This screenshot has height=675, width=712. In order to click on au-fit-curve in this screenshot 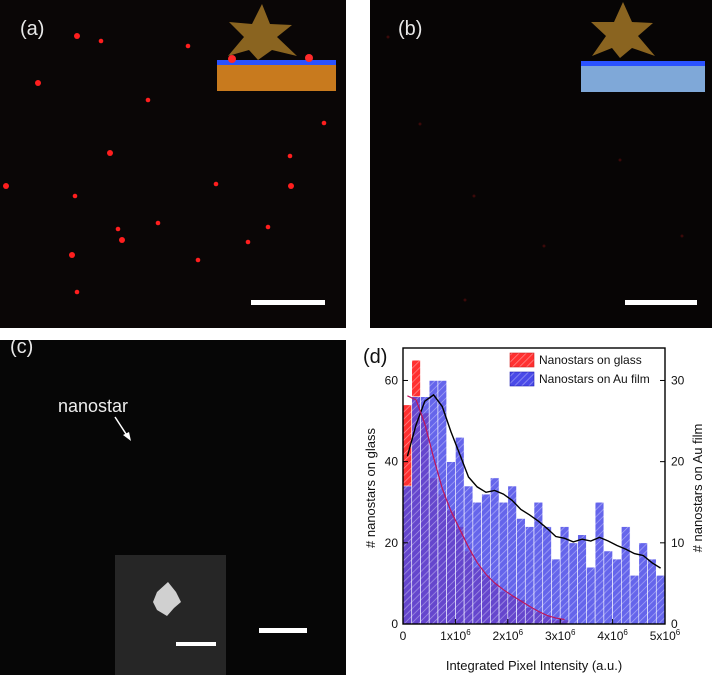, I will do `click(533, 481)`.